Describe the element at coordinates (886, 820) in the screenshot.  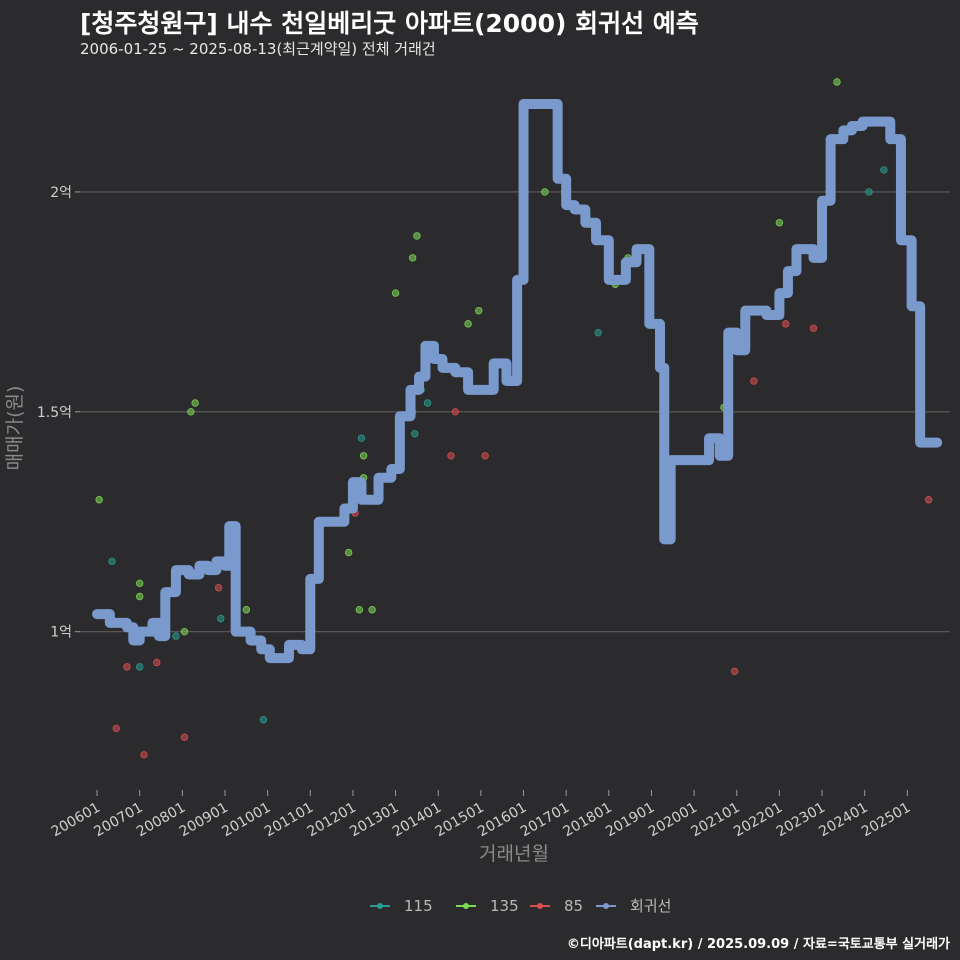
I see `x-tick-label: 202501` at that location.